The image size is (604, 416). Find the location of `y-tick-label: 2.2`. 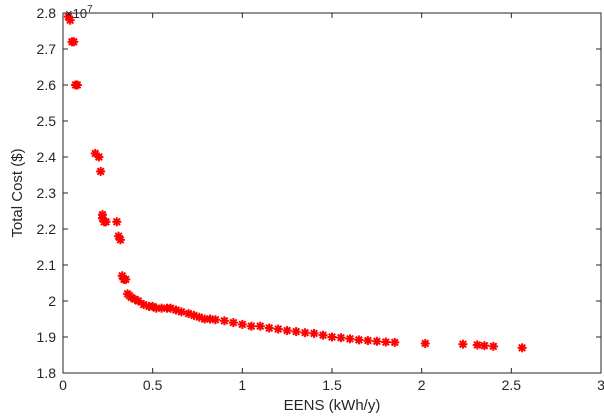

y-tick-label: 2.2 is located at coordinates (47, 229).